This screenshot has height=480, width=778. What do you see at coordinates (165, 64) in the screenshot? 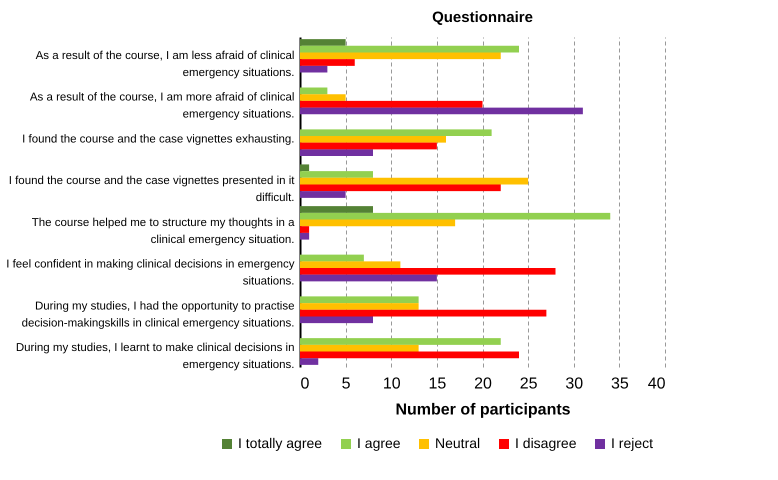
I see `y-tick-label: As a result of the course, I am less afraid of clinical emergency situations.` at bounding box center [165, 64].